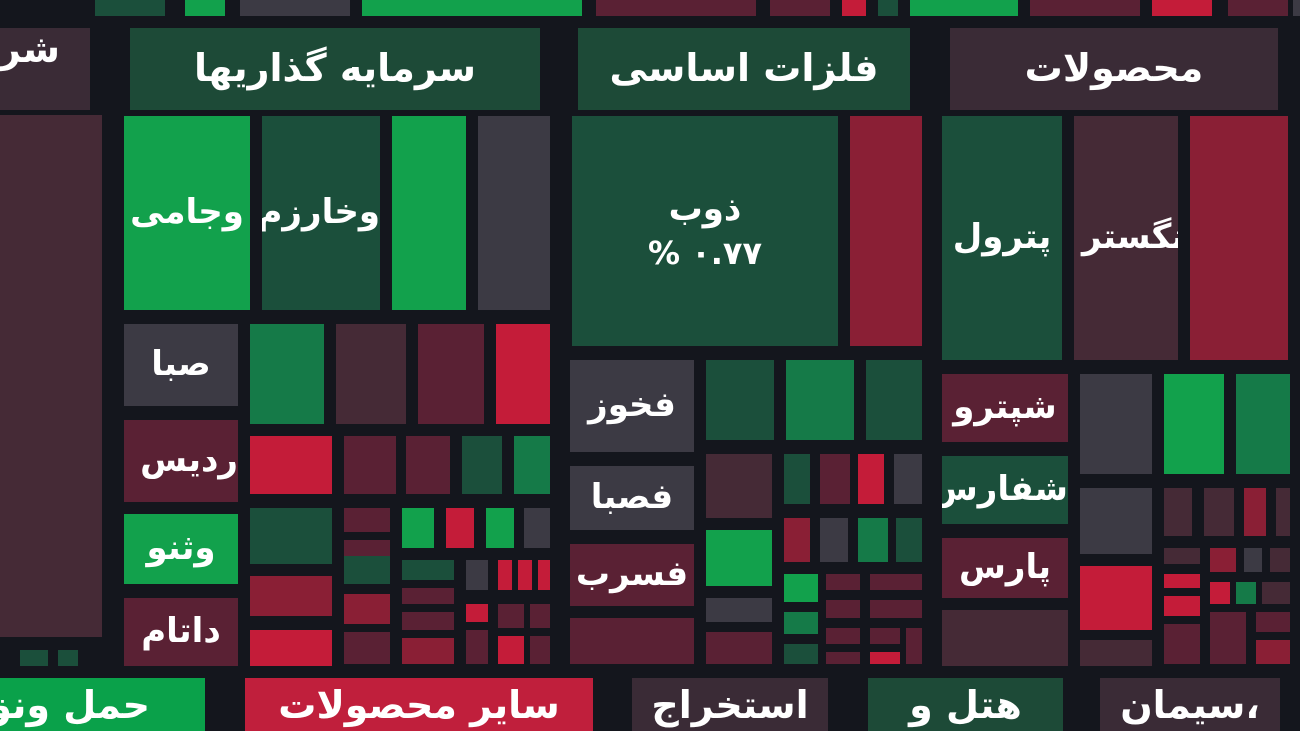 Image resolution: width=1300 pixels, height=731 pixels. What do you see at coordinates (321, 213) in the screenshot?
I see `stock-tile: وخارزم` at bounding box center [321, 213].